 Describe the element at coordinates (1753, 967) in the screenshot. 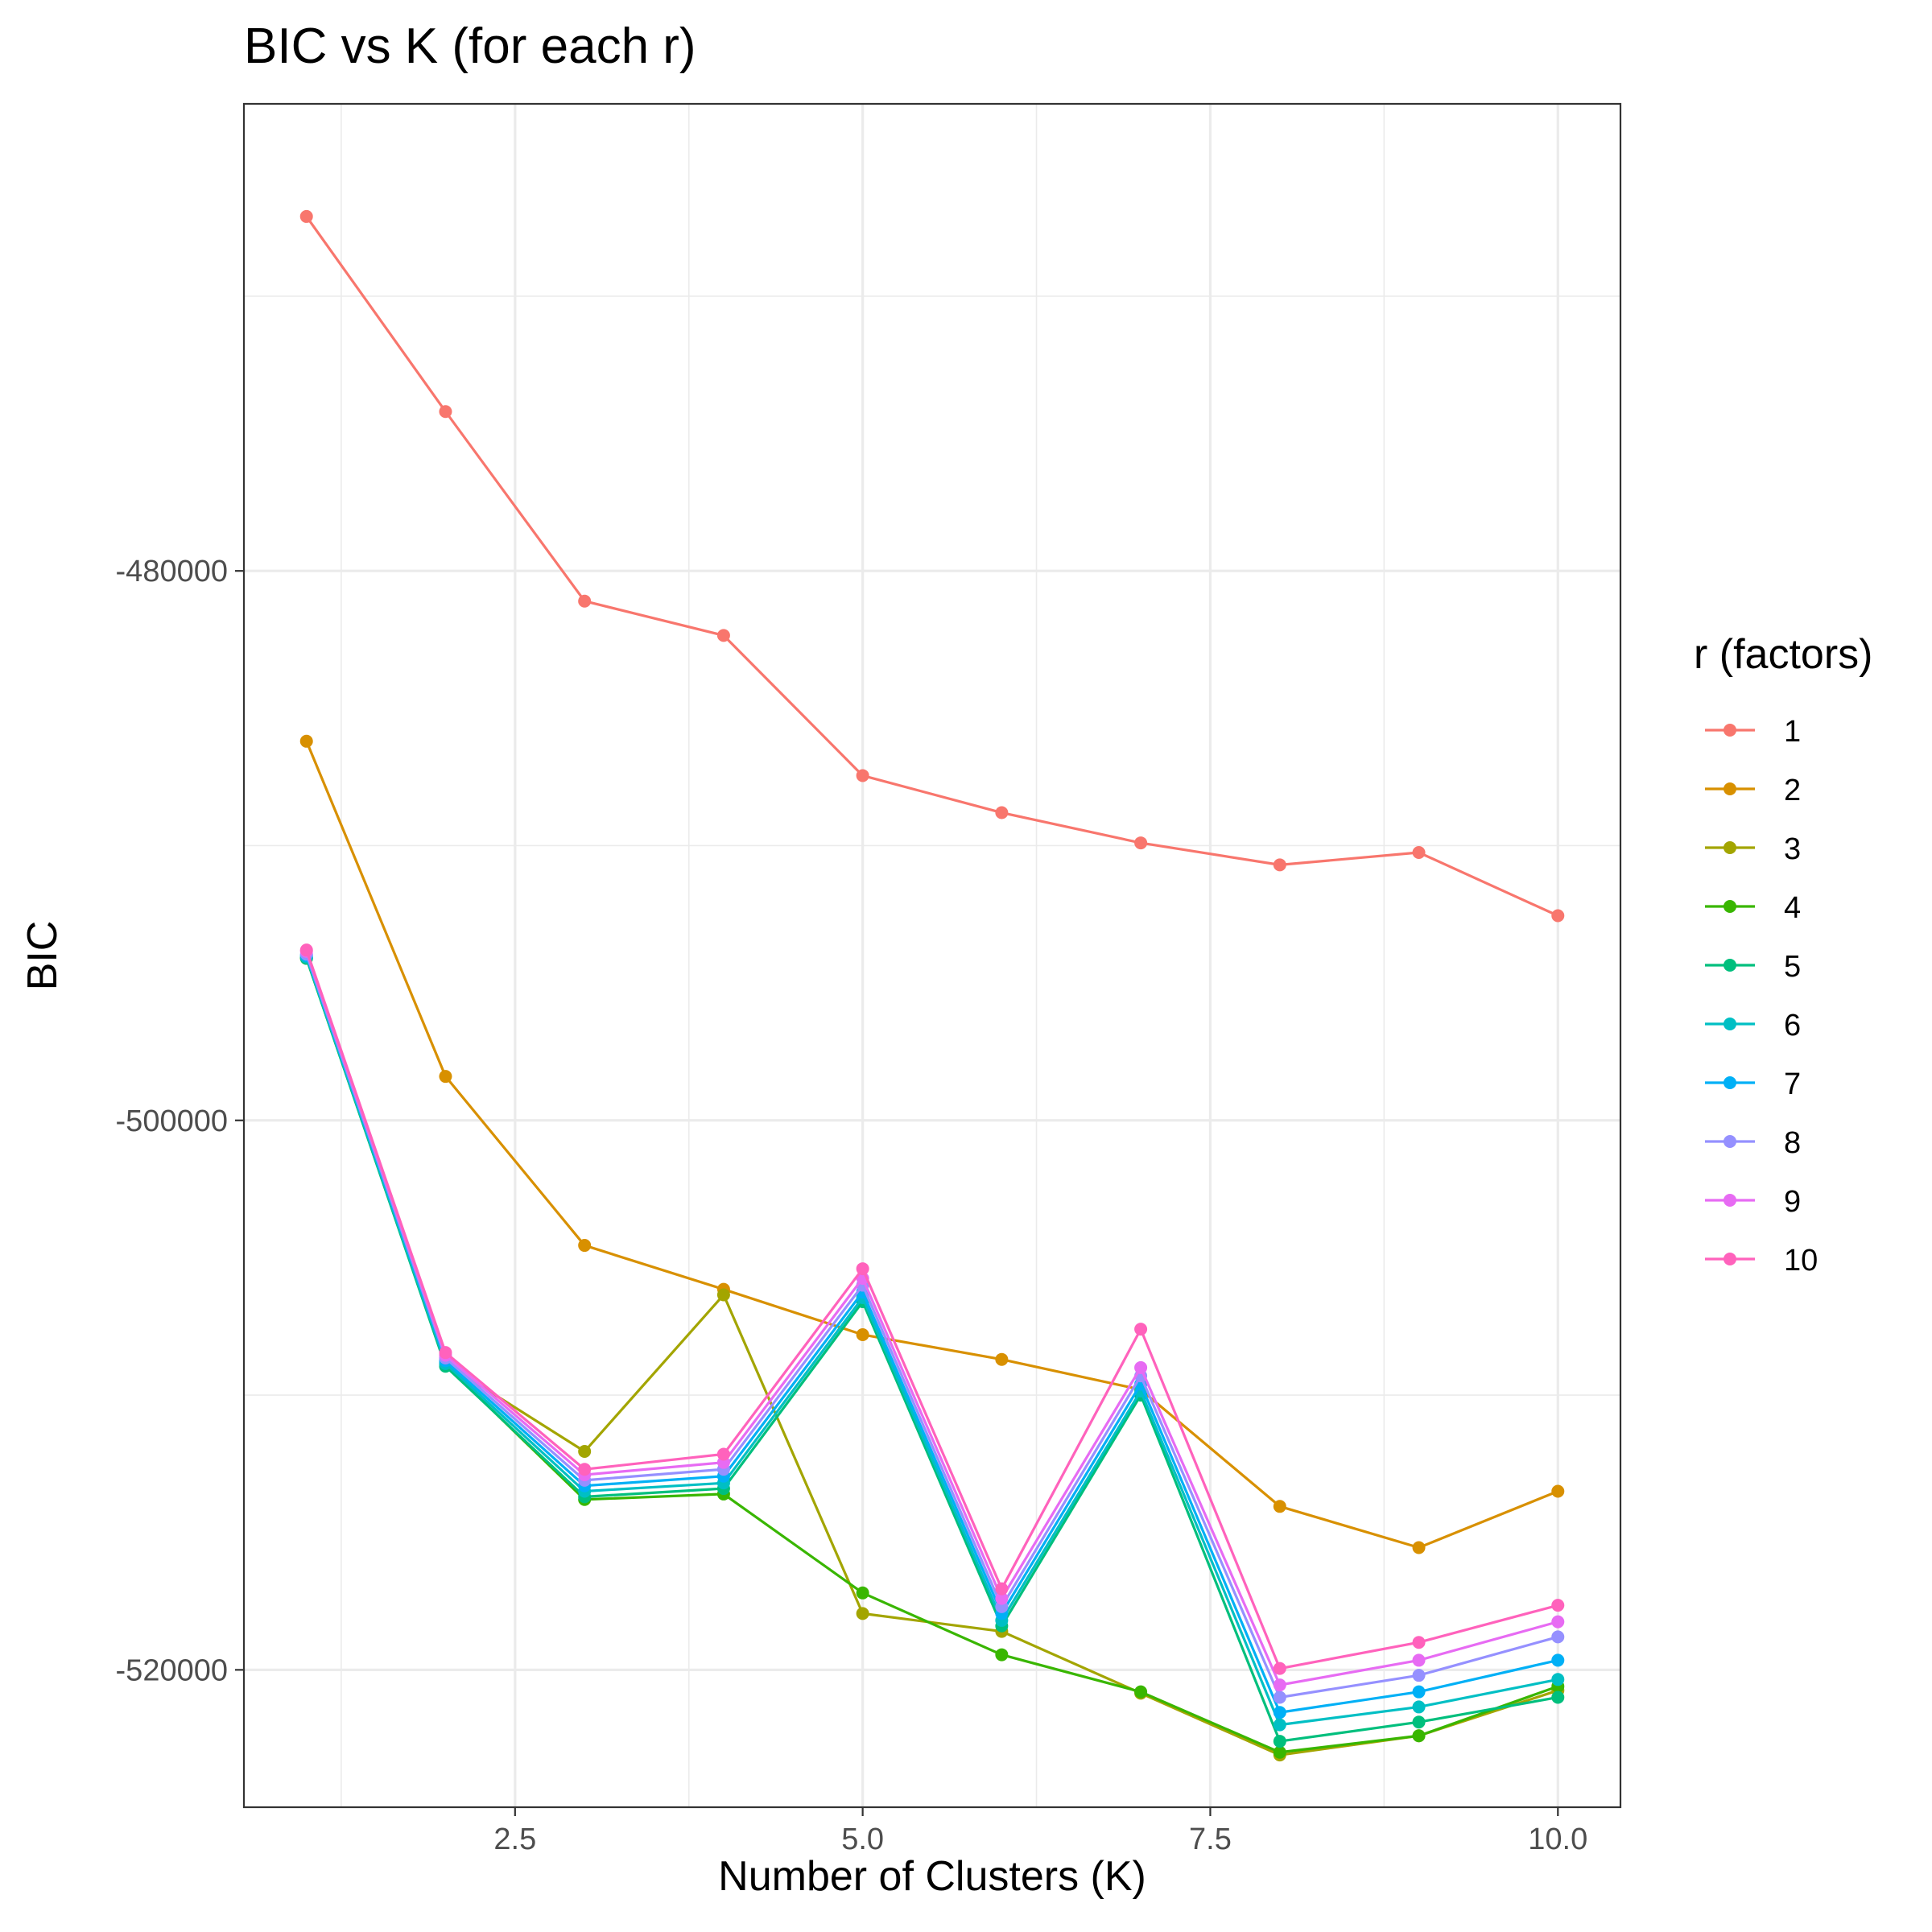

I see `legend-item-5: 5` at that location.